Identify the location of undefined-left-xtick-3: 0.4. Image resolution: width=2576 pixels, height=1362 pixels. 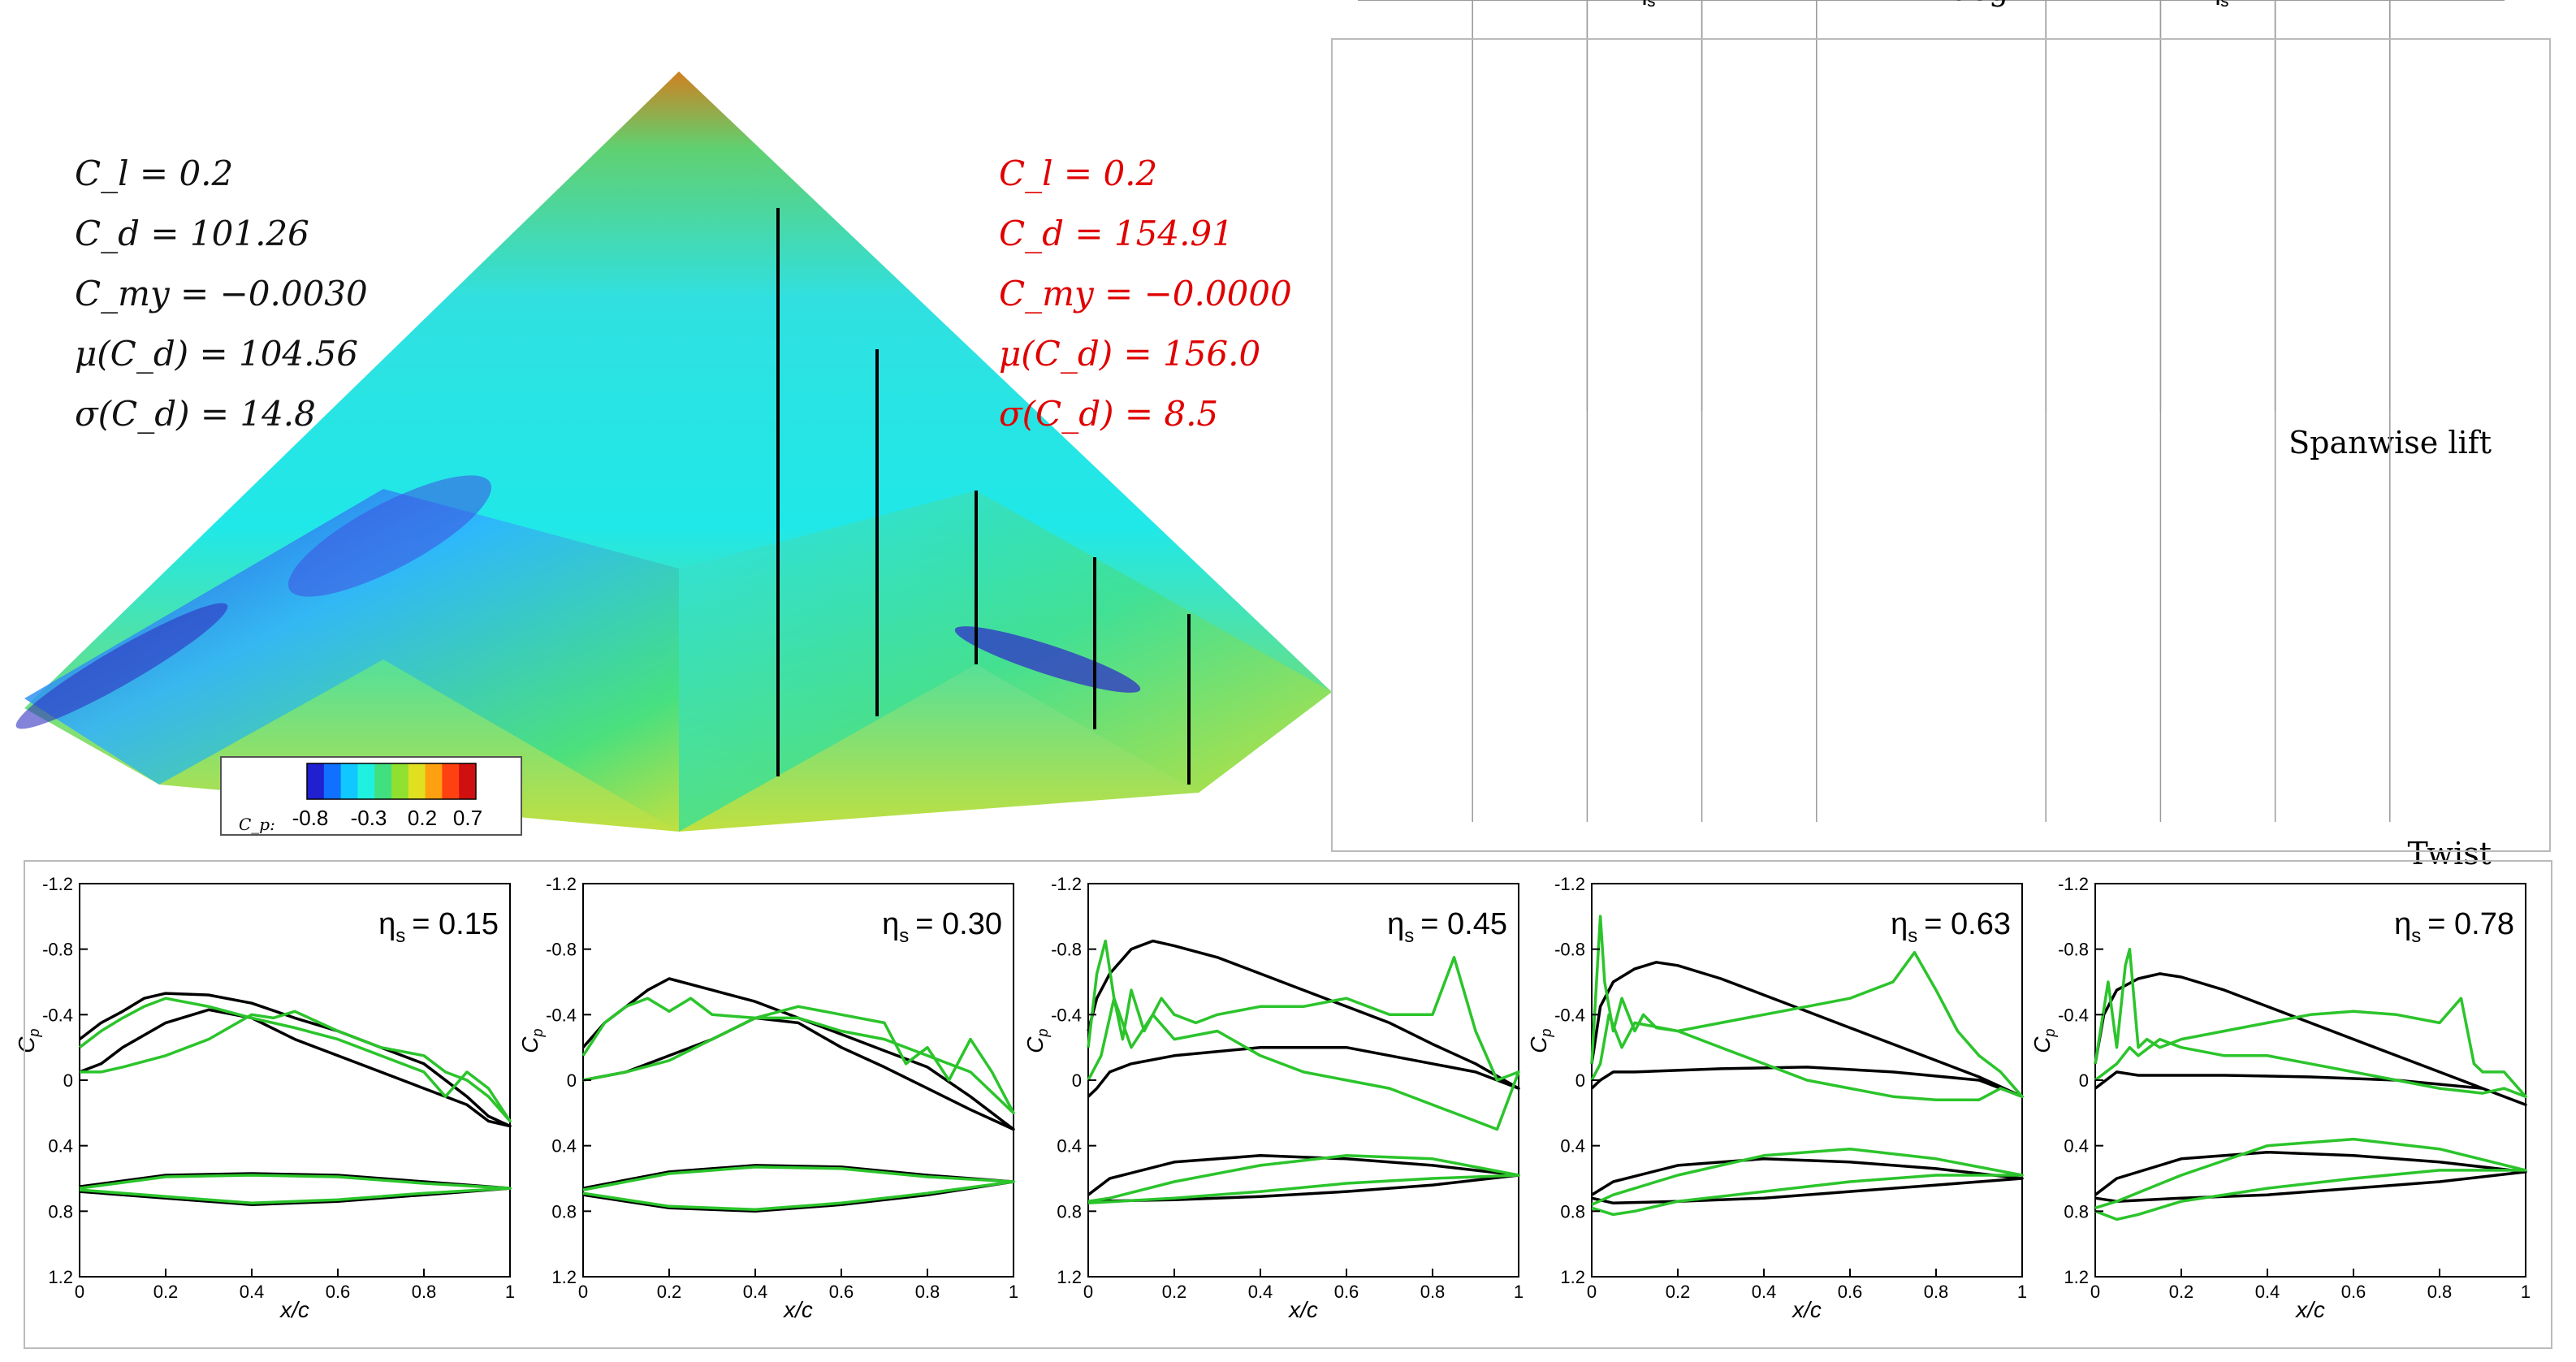
(1702, 2).